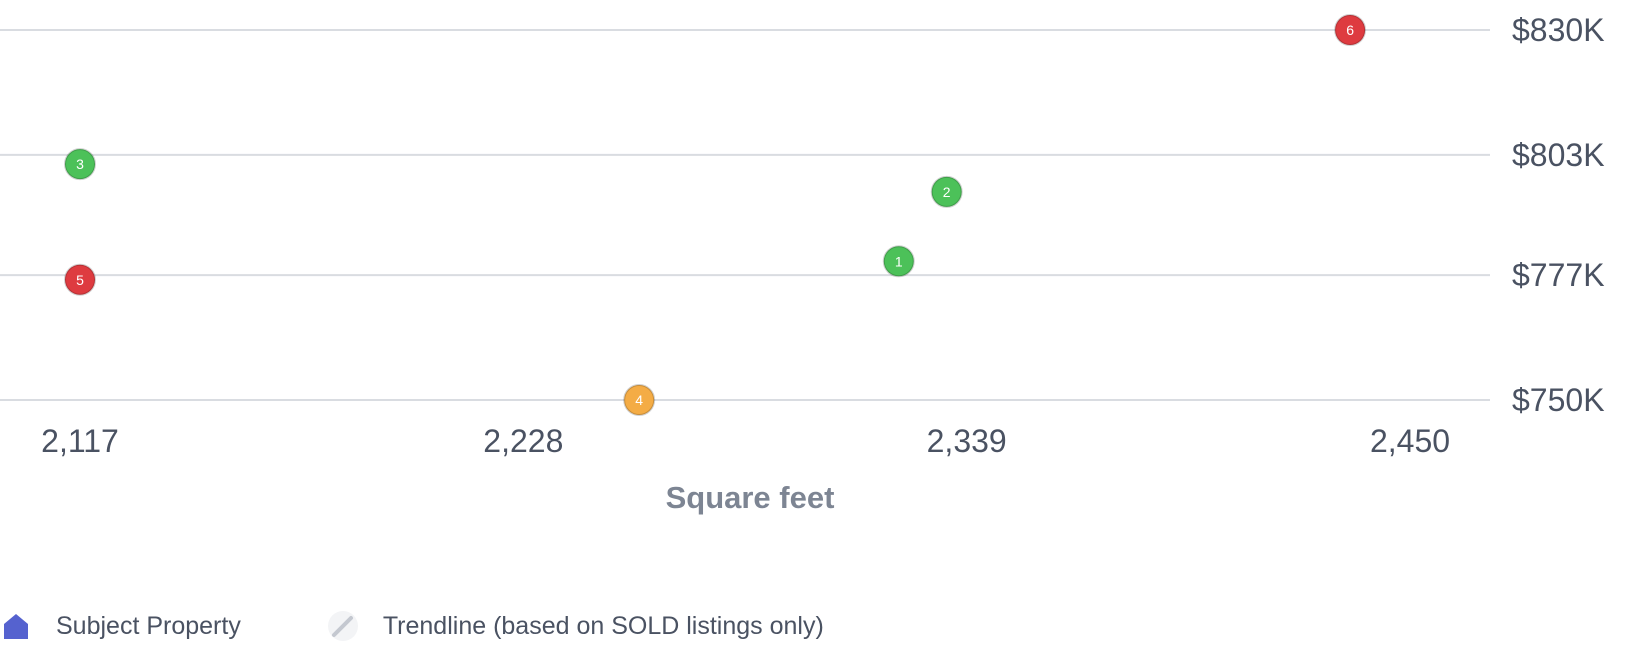 This screenshot has width=1632, height=650. I want to click on x-axis-title: Square feet, so click(750, 497).